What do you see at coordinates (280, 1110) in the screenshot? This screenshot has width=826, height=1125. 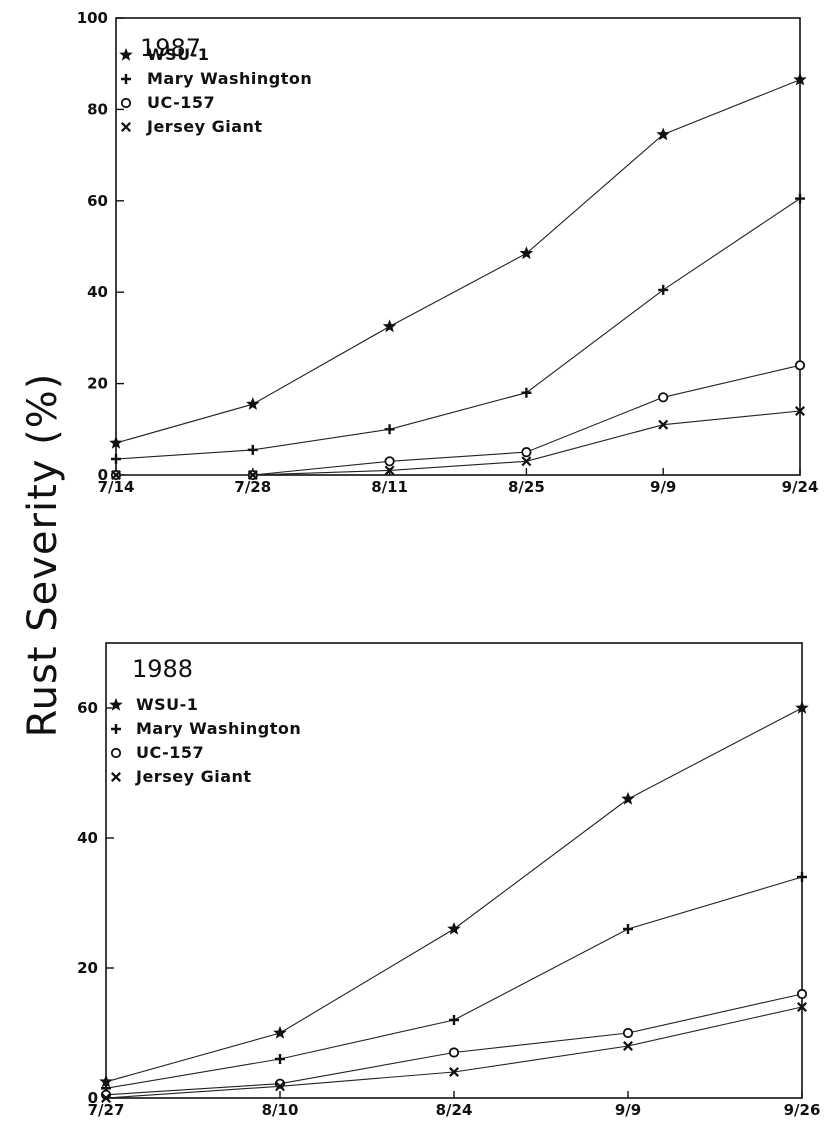 I see `x-tick-label: 8/10` at bounding box center [280, 1110].